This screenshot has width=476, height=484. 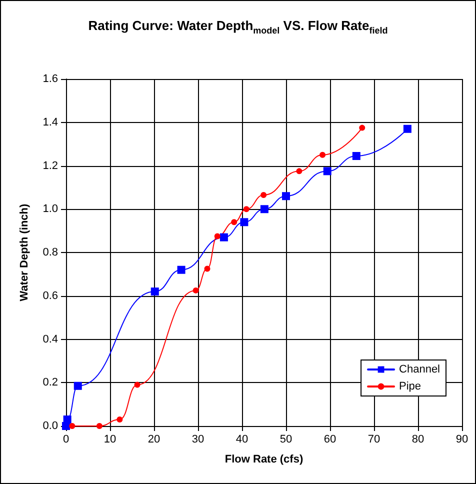 I want to click on y-tick-label: 1.4, so click(x=50, y=122).